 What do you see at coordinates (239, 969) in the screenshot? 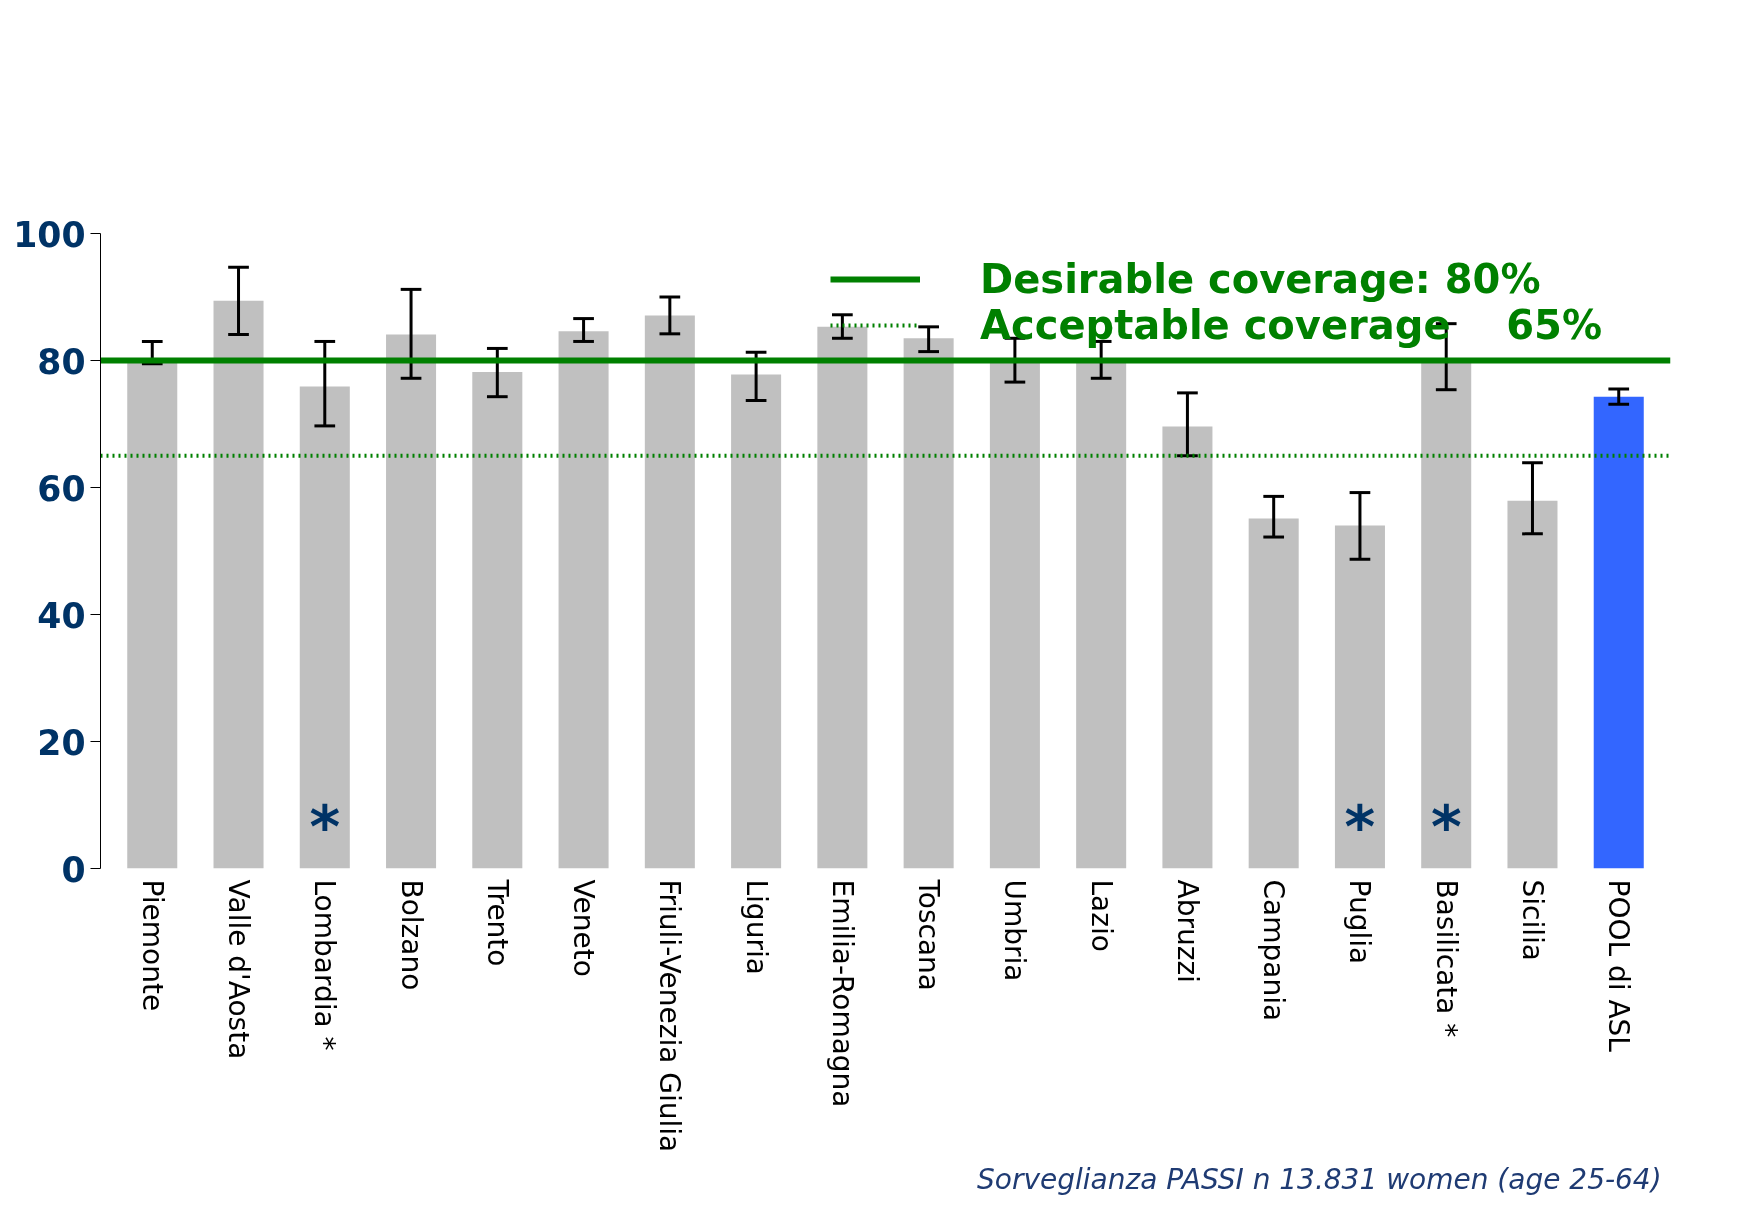
I see `x-tick-label: Valle d'Aosta` at bounding box center [239, 969].